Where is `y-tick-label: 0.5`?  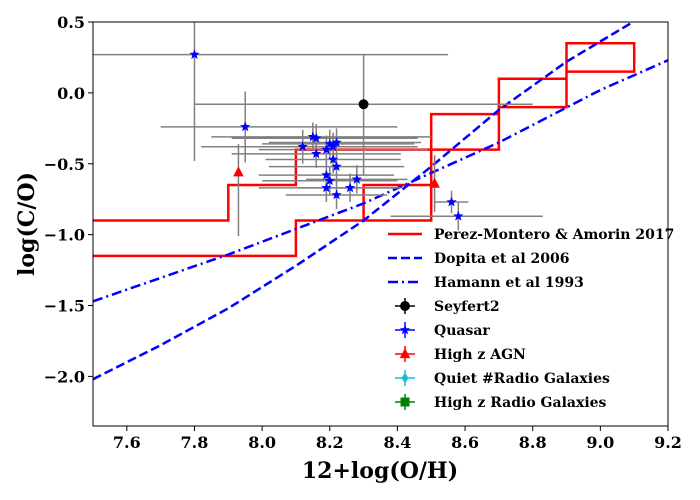
y-tick-label: 0.5 is located at coordinates (71, 22).